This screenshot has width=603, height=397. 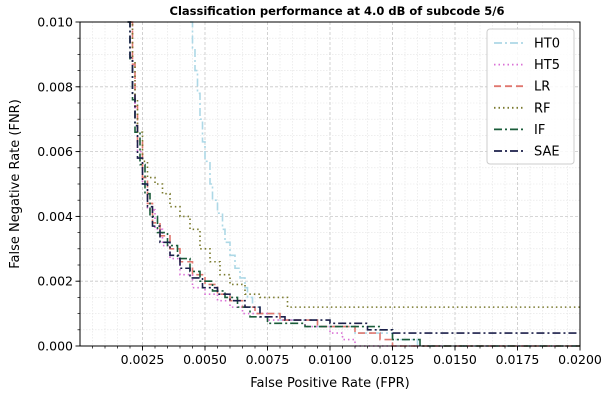 I want to click on legend-label-ht0: HT0, so click(x=547, y=44).